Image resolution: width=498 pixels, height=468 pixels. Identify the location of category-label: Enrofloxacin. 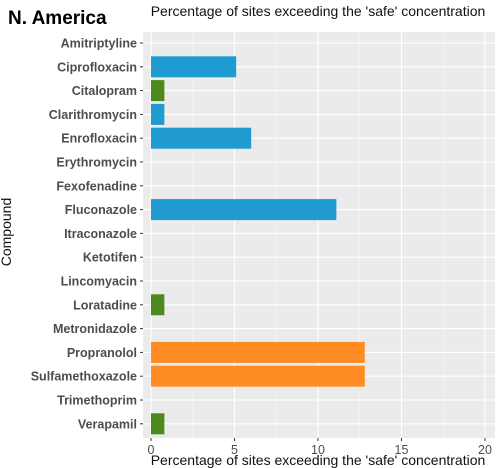
(99, 139).